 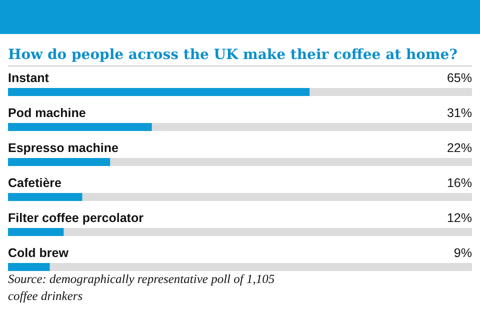 What do you see at coordinates (233, 55) in the screenshot?
I see `chart-title: How do people across the UK make their coffee at home?` at bounding box center [233, 55].